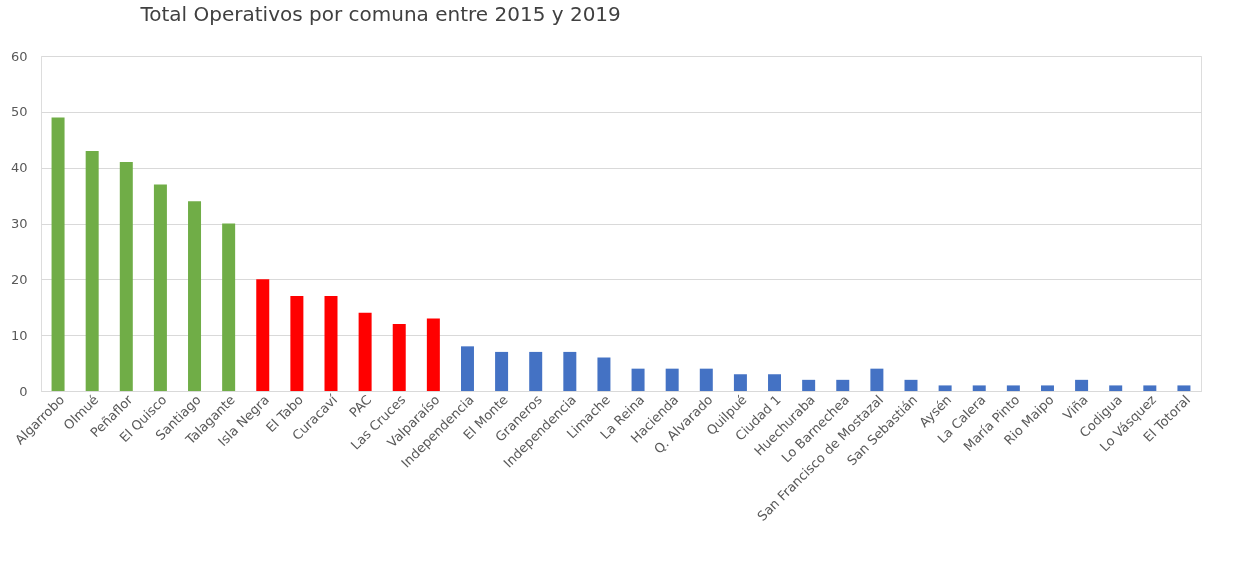  What do you see at coordinates (23, 391) in the screenshot?
I see `y-tick-label: 0` at bounding box center [23, 391].